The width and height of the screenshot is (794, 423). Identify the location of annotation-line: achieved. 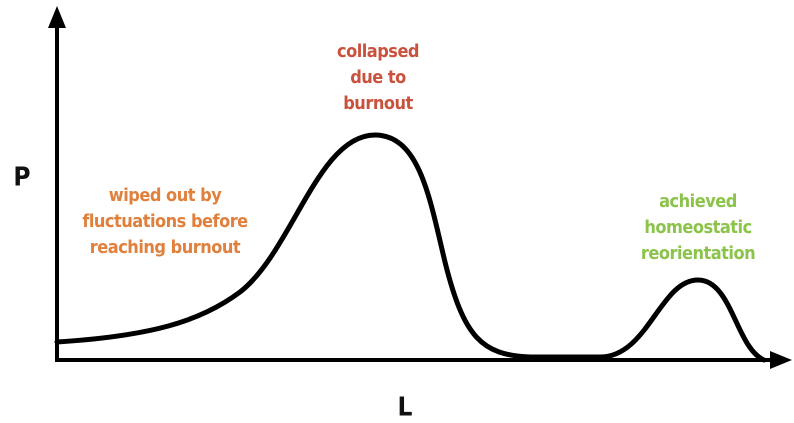
(698, 201).